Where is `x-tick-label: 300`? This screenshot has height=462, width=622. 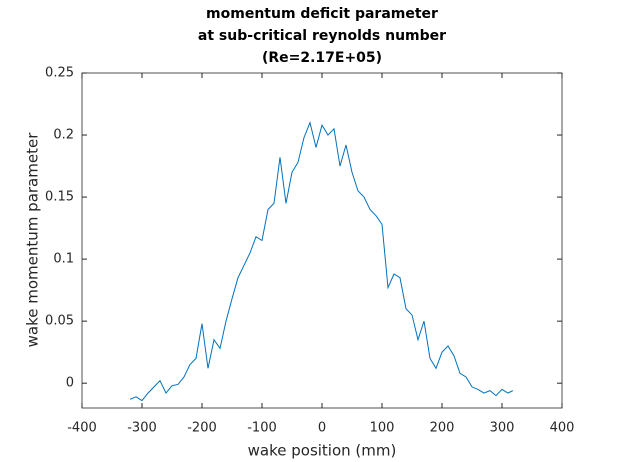 x-tick-label: 300 is located at coordinates (502, 428).